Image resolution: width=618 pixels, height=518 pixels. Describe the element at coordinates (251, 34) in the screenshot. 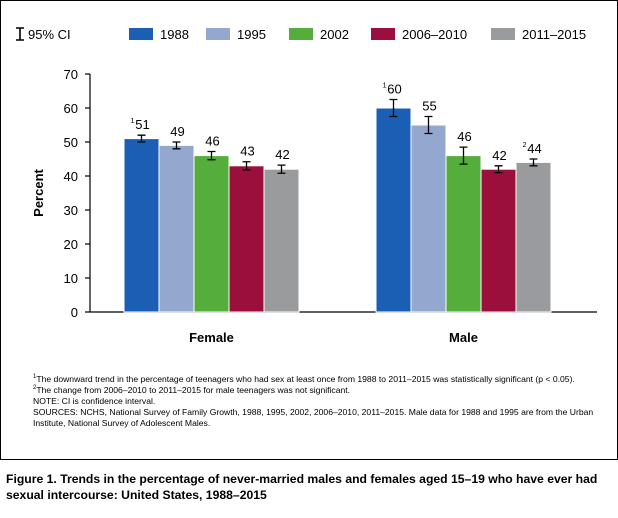

I see `legend-label-2: 1995` at that location.